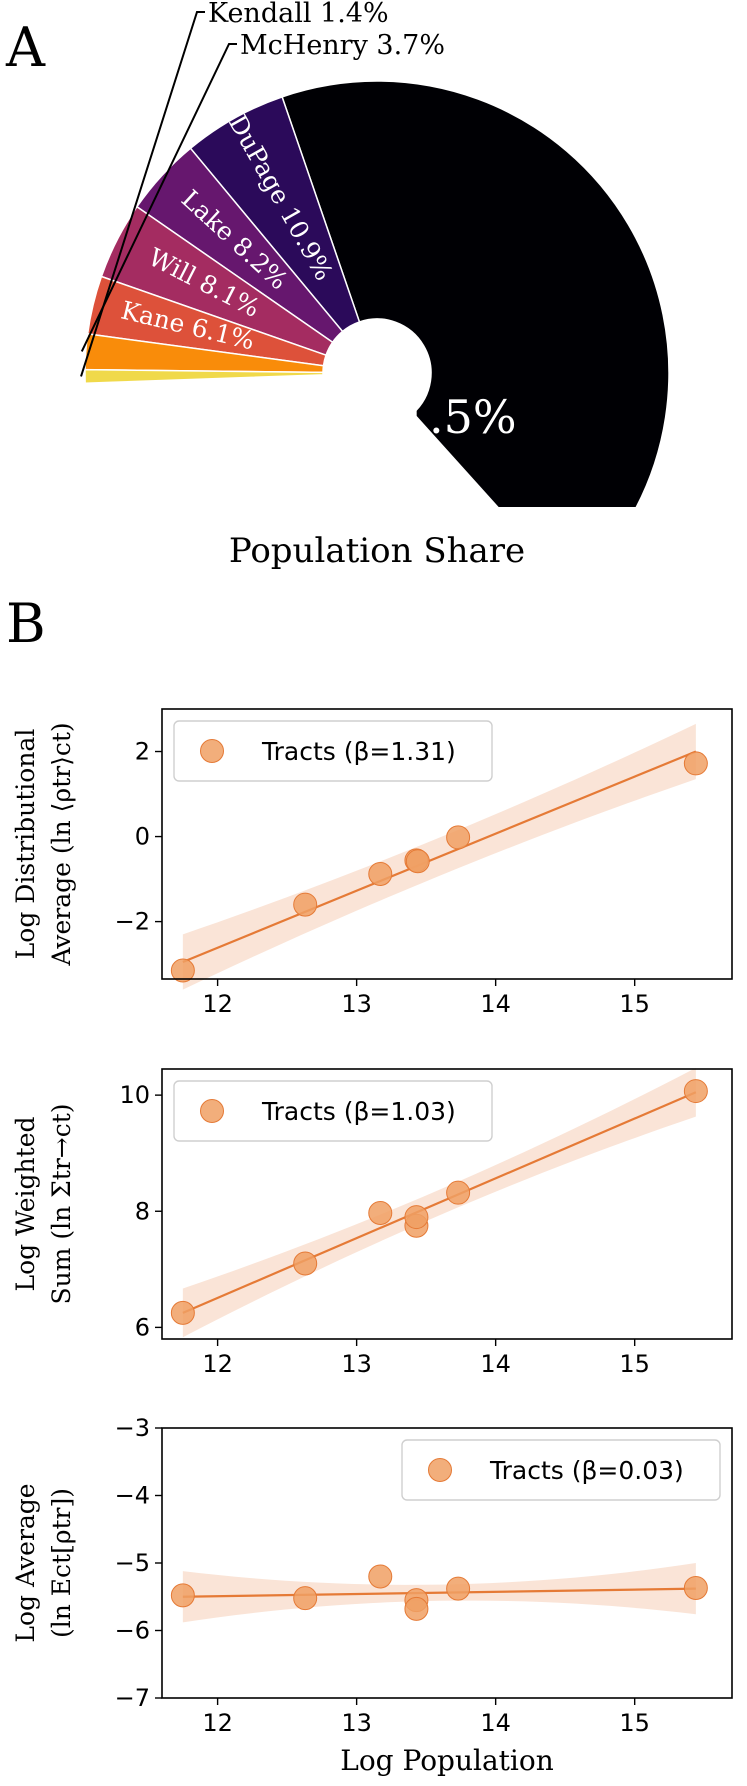 This screenshot has width=747, height=1786. What do you see at coordinates (142, 194) in the screenshot?
I see `pie-leader-kendall` at bounding box center [142, 194].